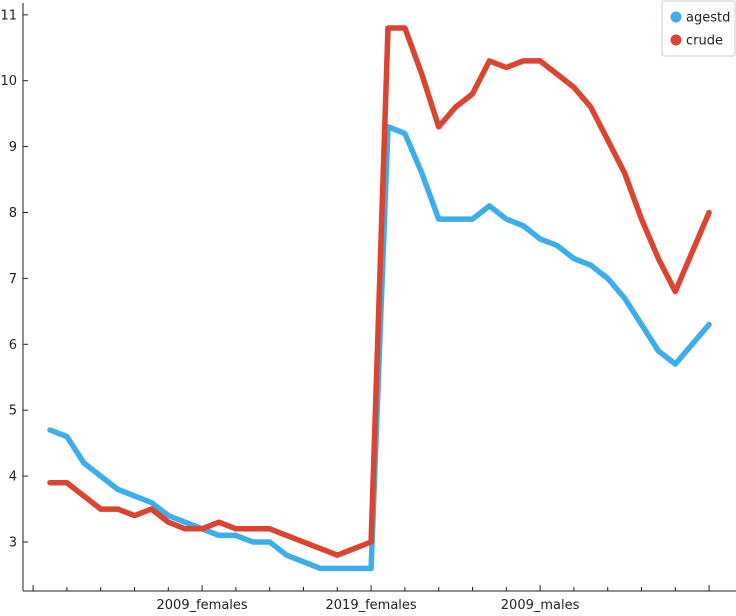 This screenshot has width=736, height=616. Describe the element at coordinates (698, 28) in the screenshot. I see `legend: agestd crude` at that location.